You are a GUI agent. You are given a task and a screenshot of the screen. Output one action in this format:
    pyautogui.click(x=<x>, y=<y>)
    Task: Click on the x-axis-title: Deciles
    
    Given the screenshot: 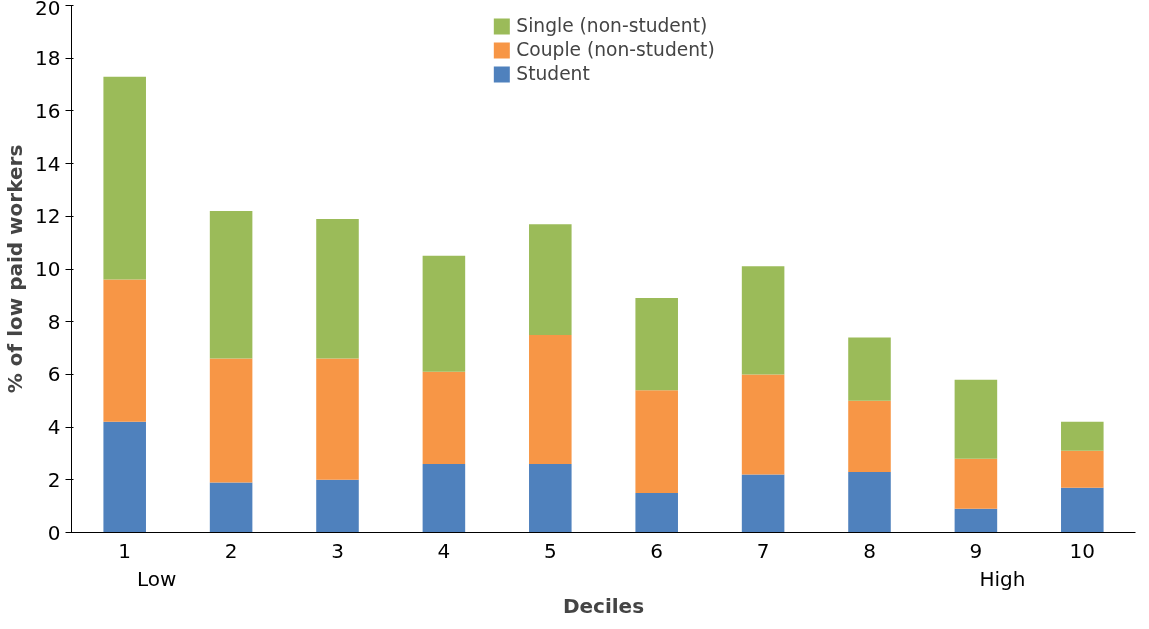 What is the action you would take?
    pyautogui.click(x=603, y=605)
    